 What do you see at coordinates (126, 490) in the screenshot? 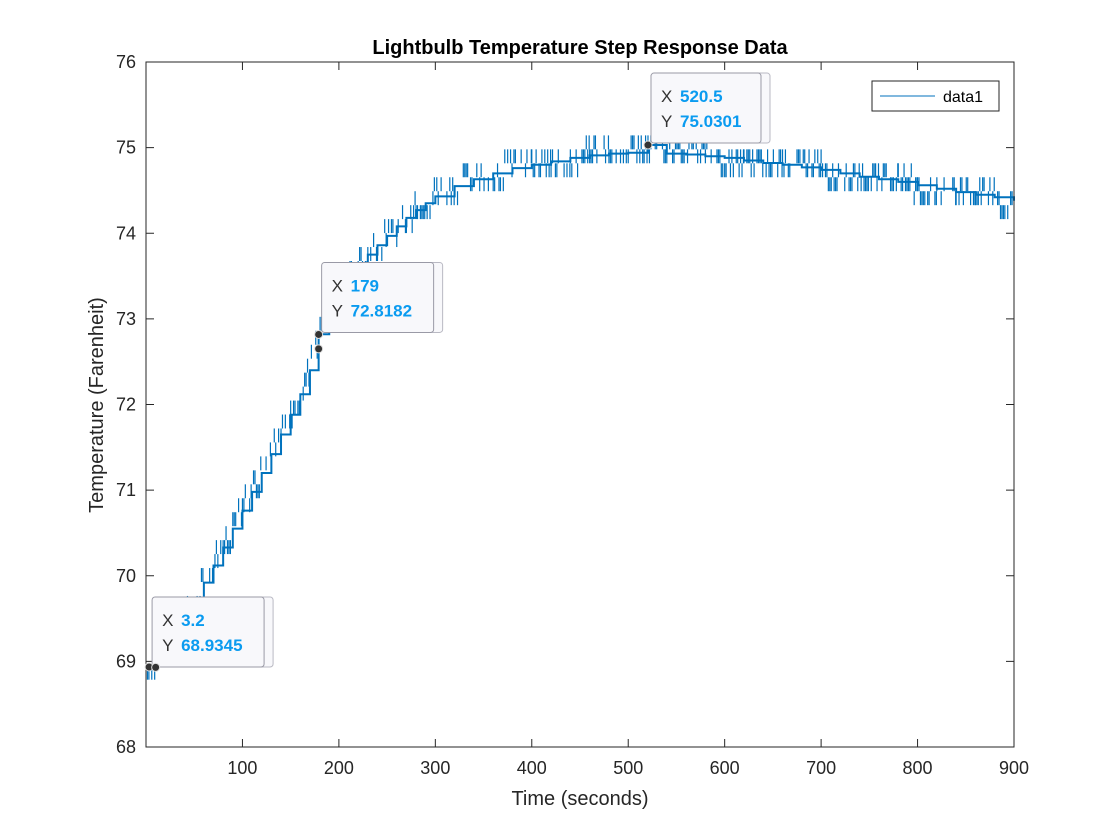
I see `y-tick-label: 71` at bounding box center [126, 490].